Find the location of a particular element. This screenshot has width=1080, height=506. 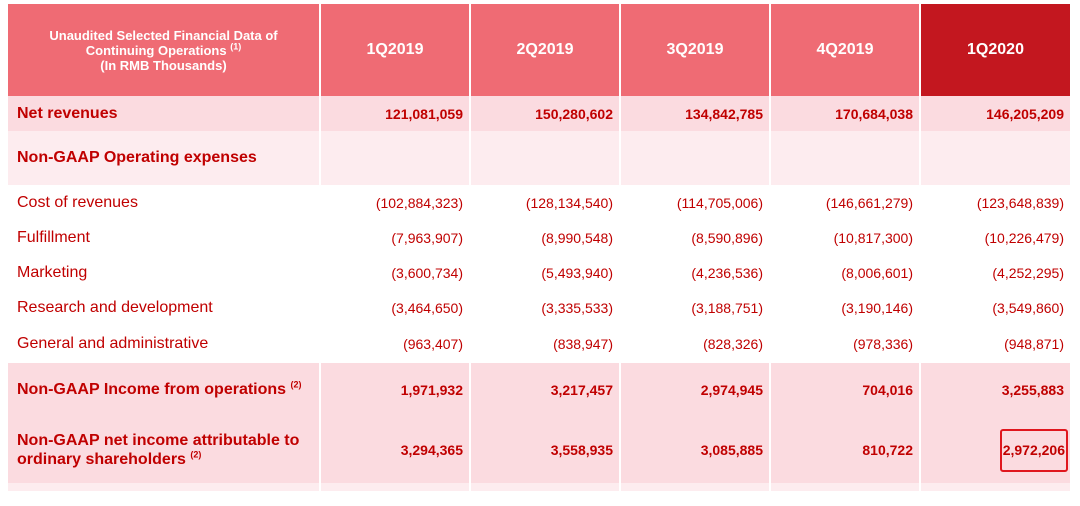

cell-value: (10,817,300) is located at coordinates (844, 237).